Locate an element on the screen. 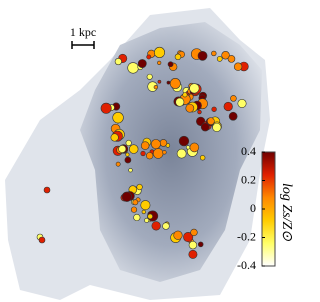  colorbar-tick-label: 0.2 is located at coordinates (248, 179).